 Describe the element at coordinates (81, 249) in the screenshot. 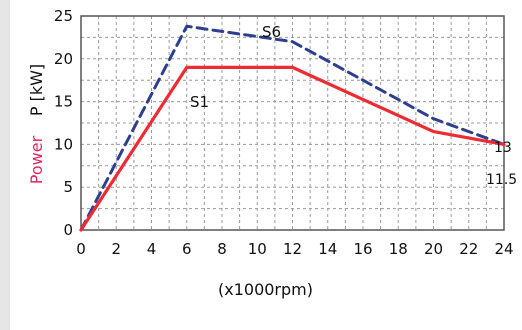

I see `x-tick-label: 0` at that location.